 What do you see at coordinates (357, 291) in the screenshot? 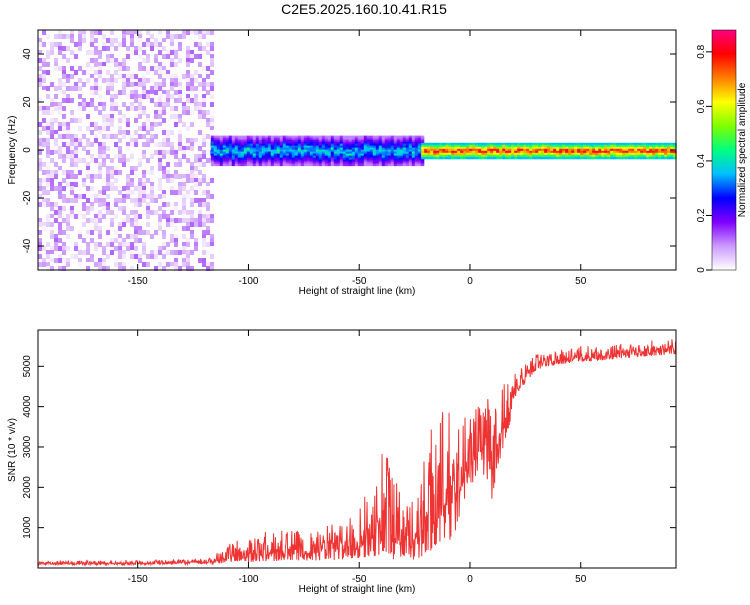
I see `heatmap-x-axis-label: Height of straight line (km)` at bounding box center [357, 291].